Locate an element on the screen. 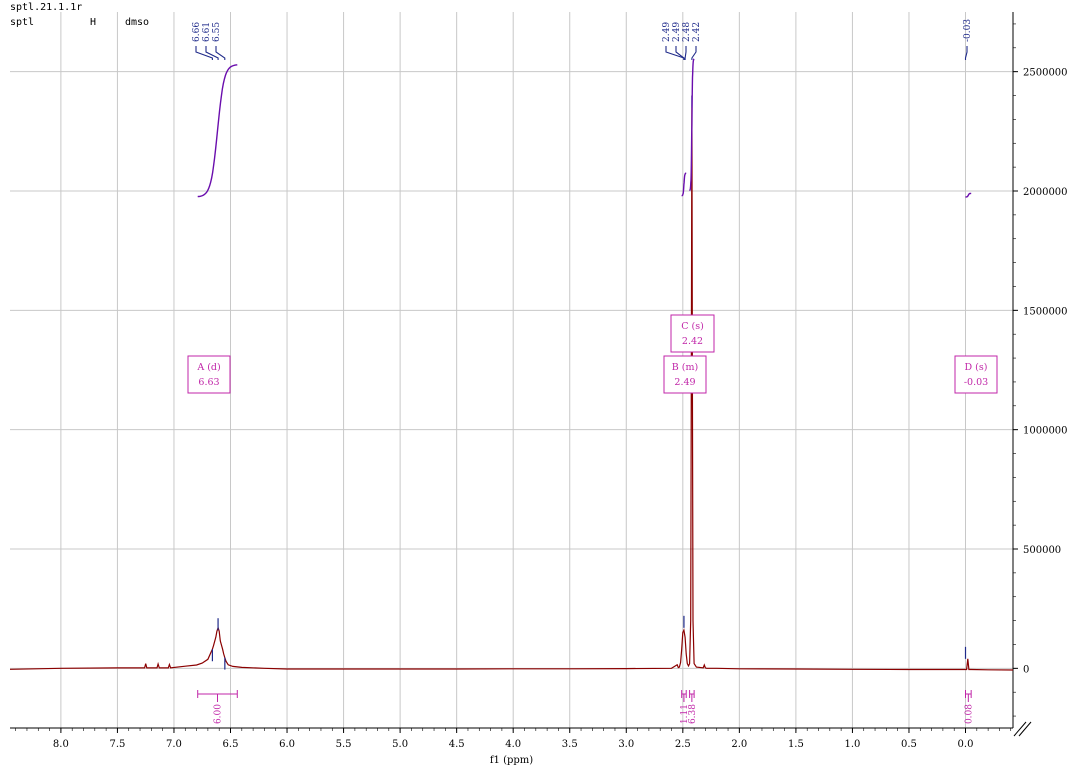  x-tick-label: 3.5 is located at coordinates (570, 744).